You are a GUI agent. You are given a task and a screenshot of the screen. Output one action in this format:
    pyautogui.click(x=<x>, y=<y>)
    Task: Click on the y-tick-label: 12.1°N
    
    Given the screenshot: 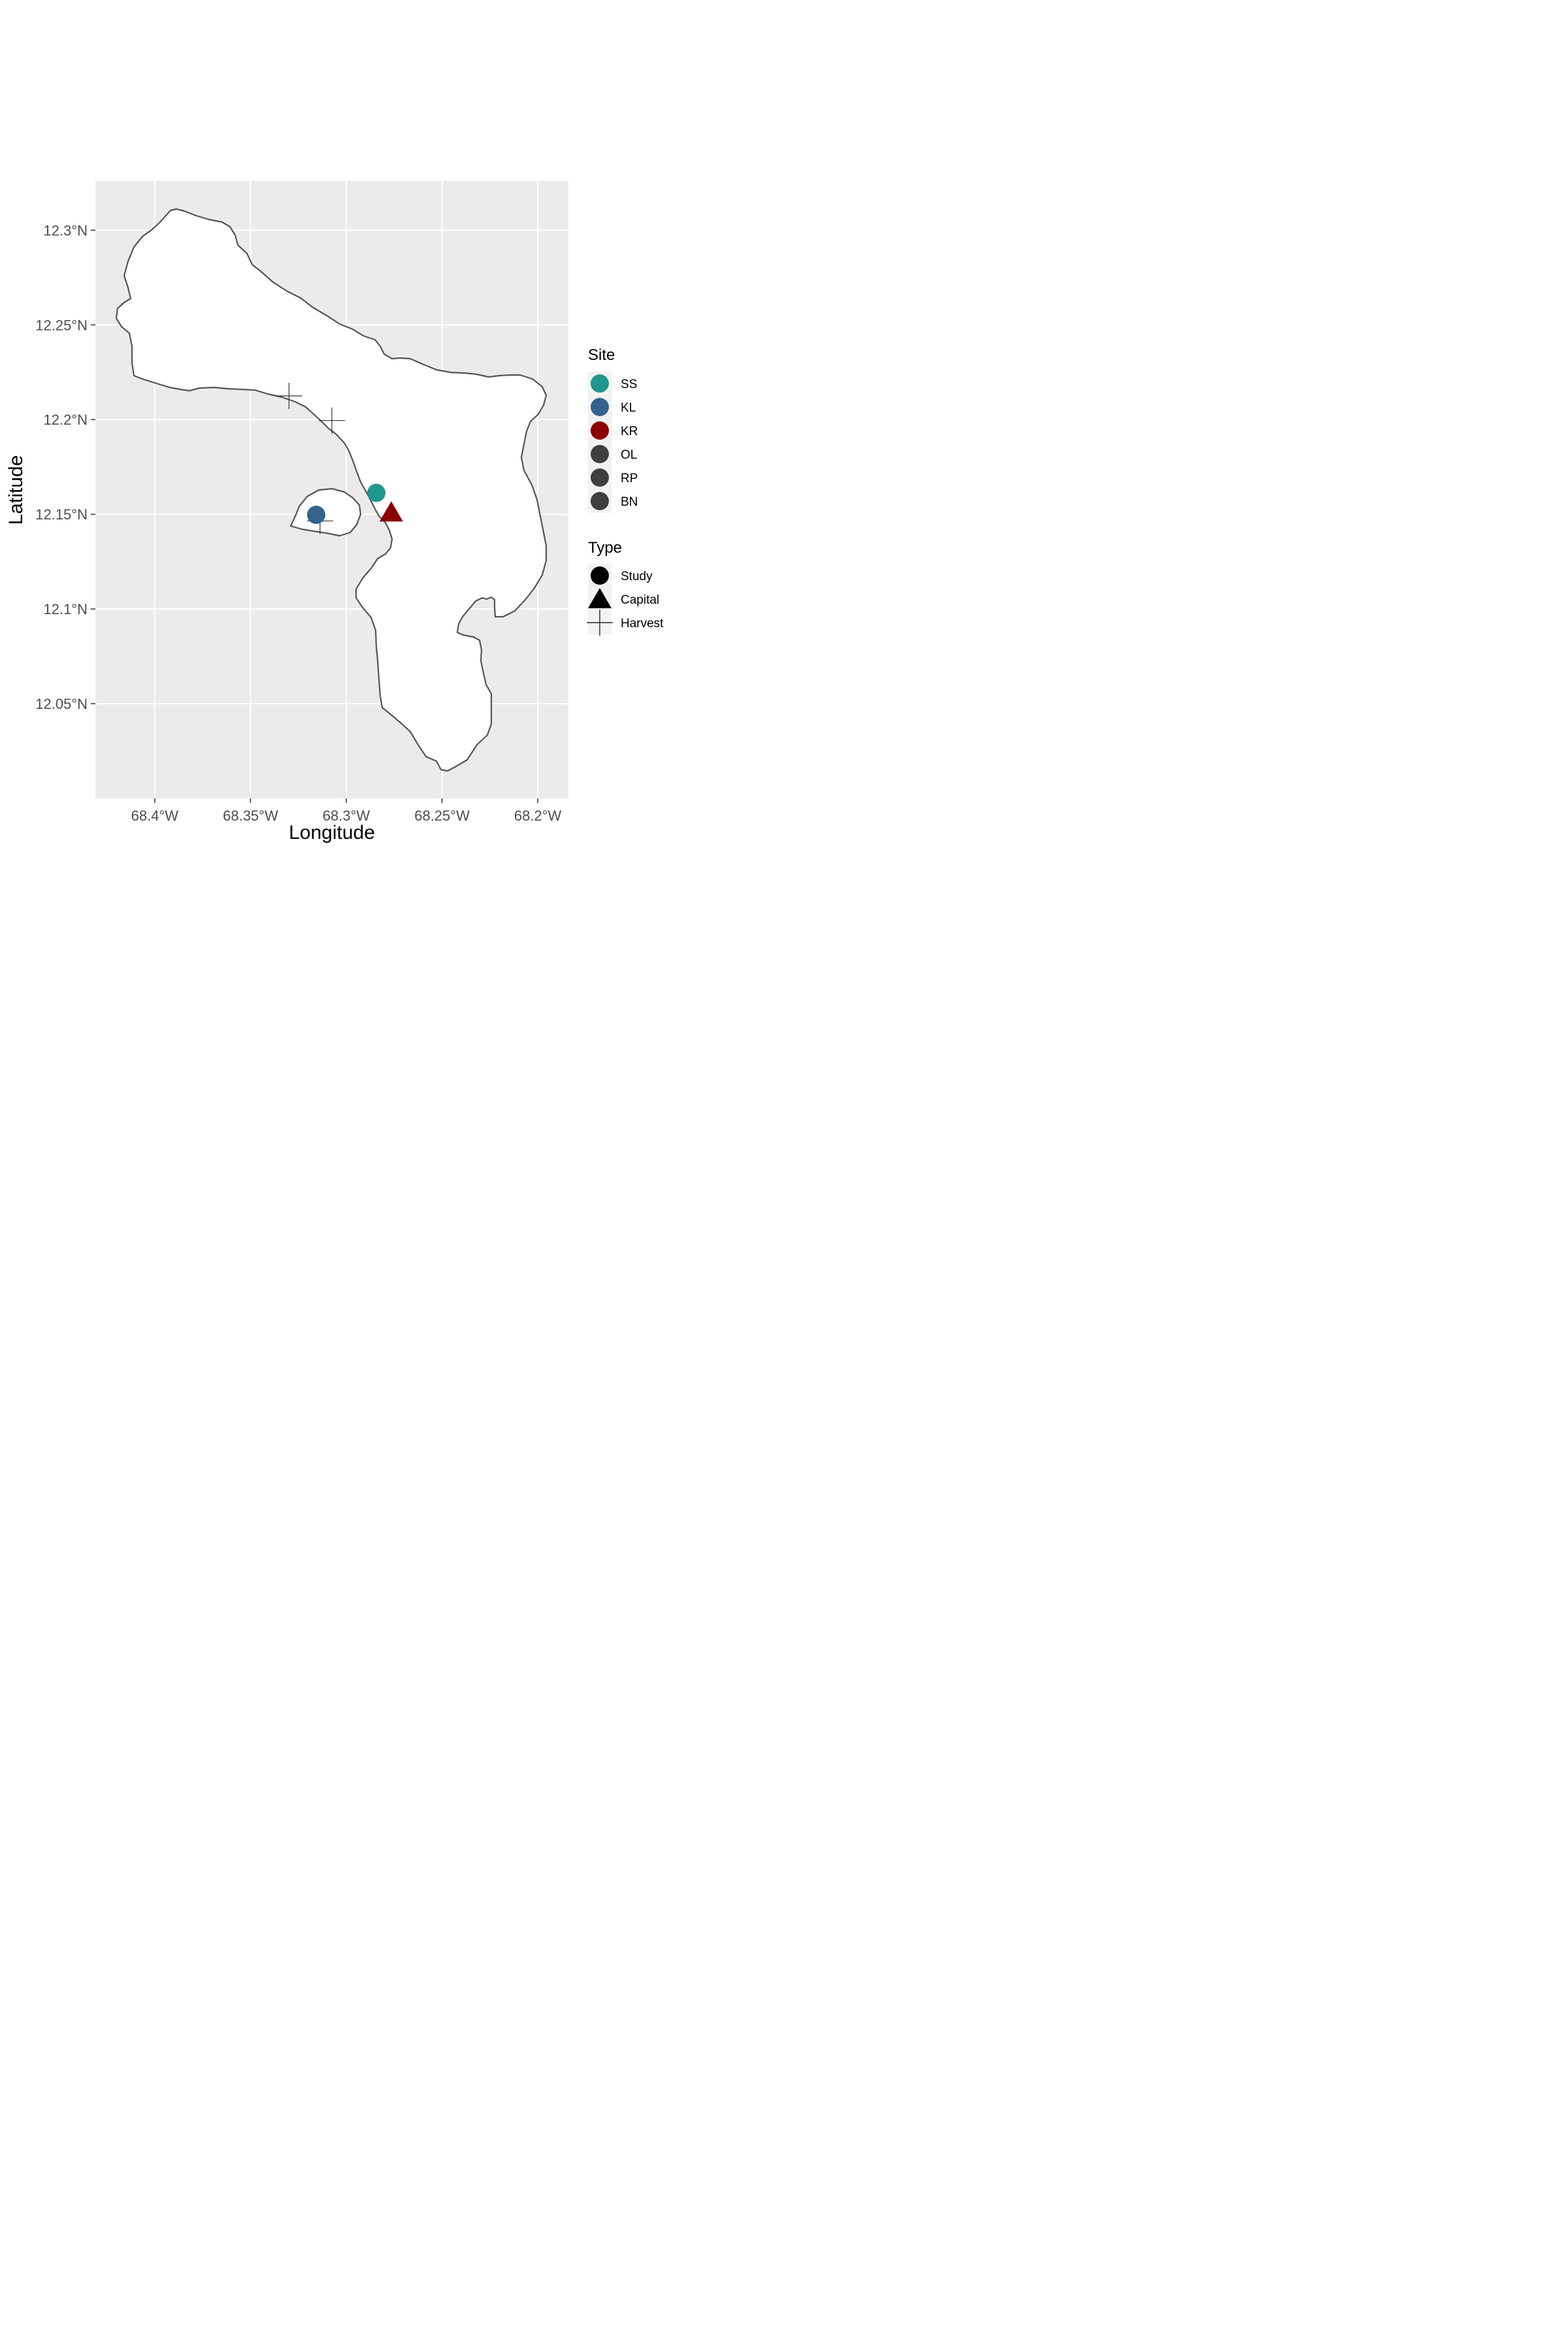 What is the action you would take?
    pyautogui.click(x=65, y=609)
    